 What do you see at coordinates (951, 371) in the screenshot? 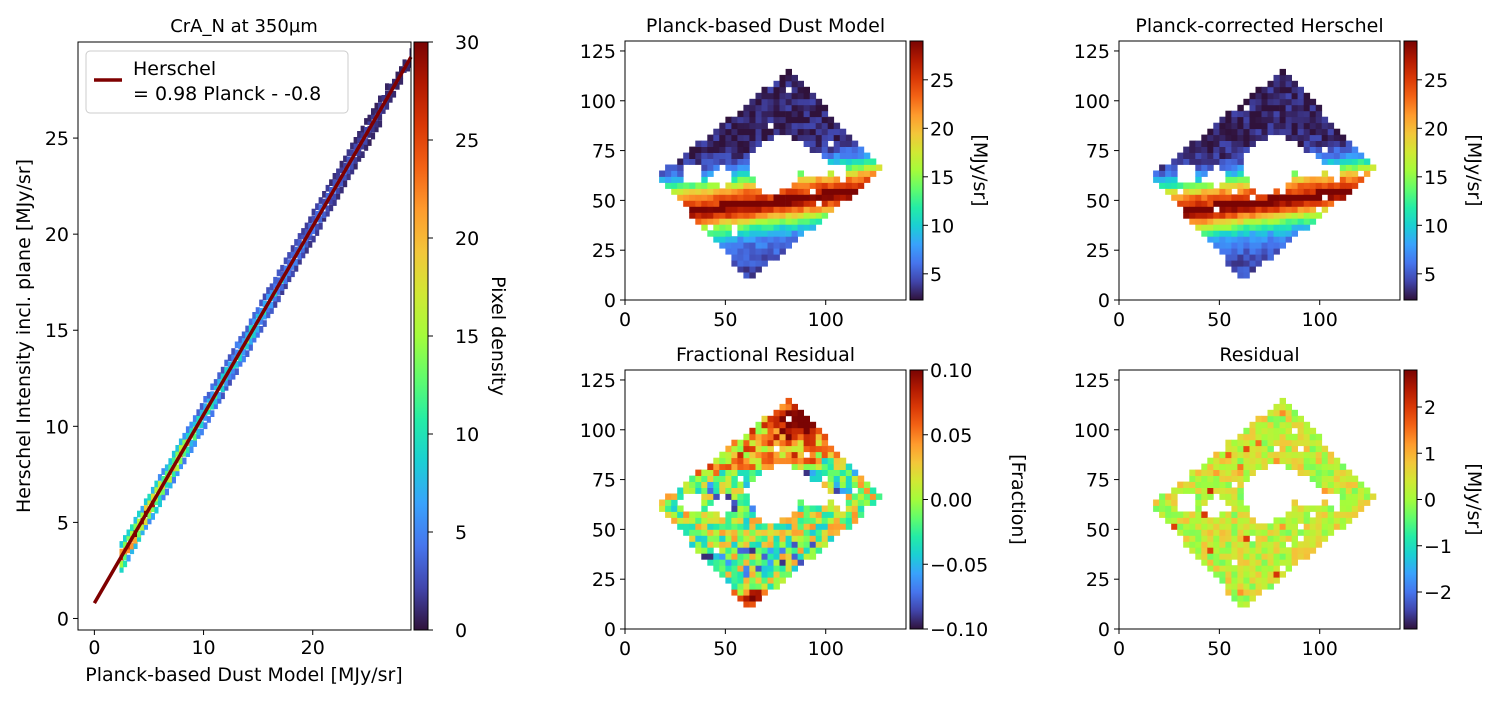
I see `colorbar-tick-label: 0.10` at bounding box center [951, 371].